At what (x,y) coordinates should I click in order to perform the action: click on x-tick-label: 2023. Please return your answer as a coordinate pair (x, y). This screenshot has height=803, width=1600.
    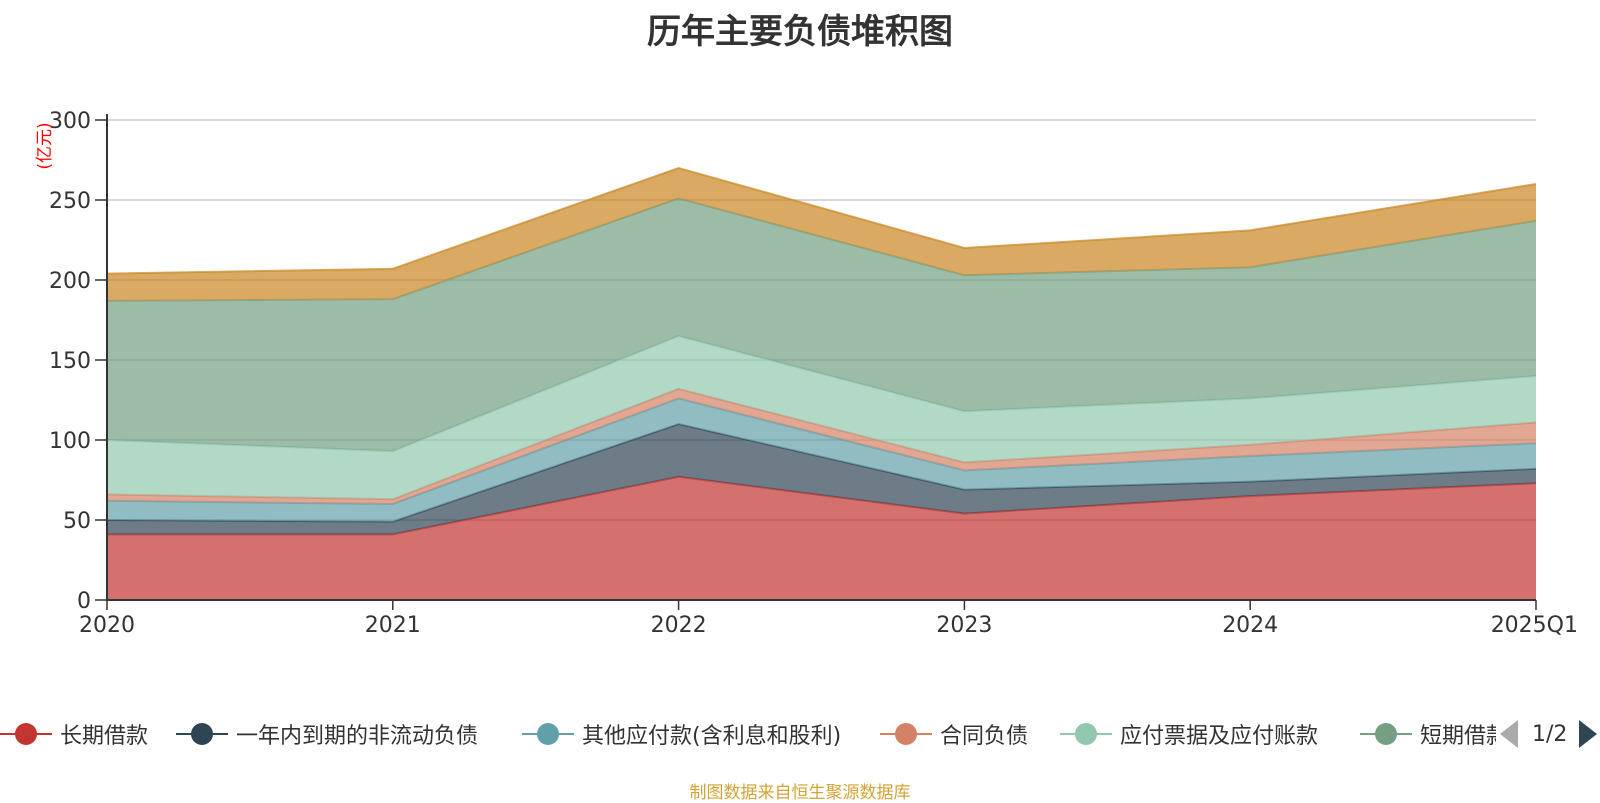
    Looking at the image, I should click on (964, 625).